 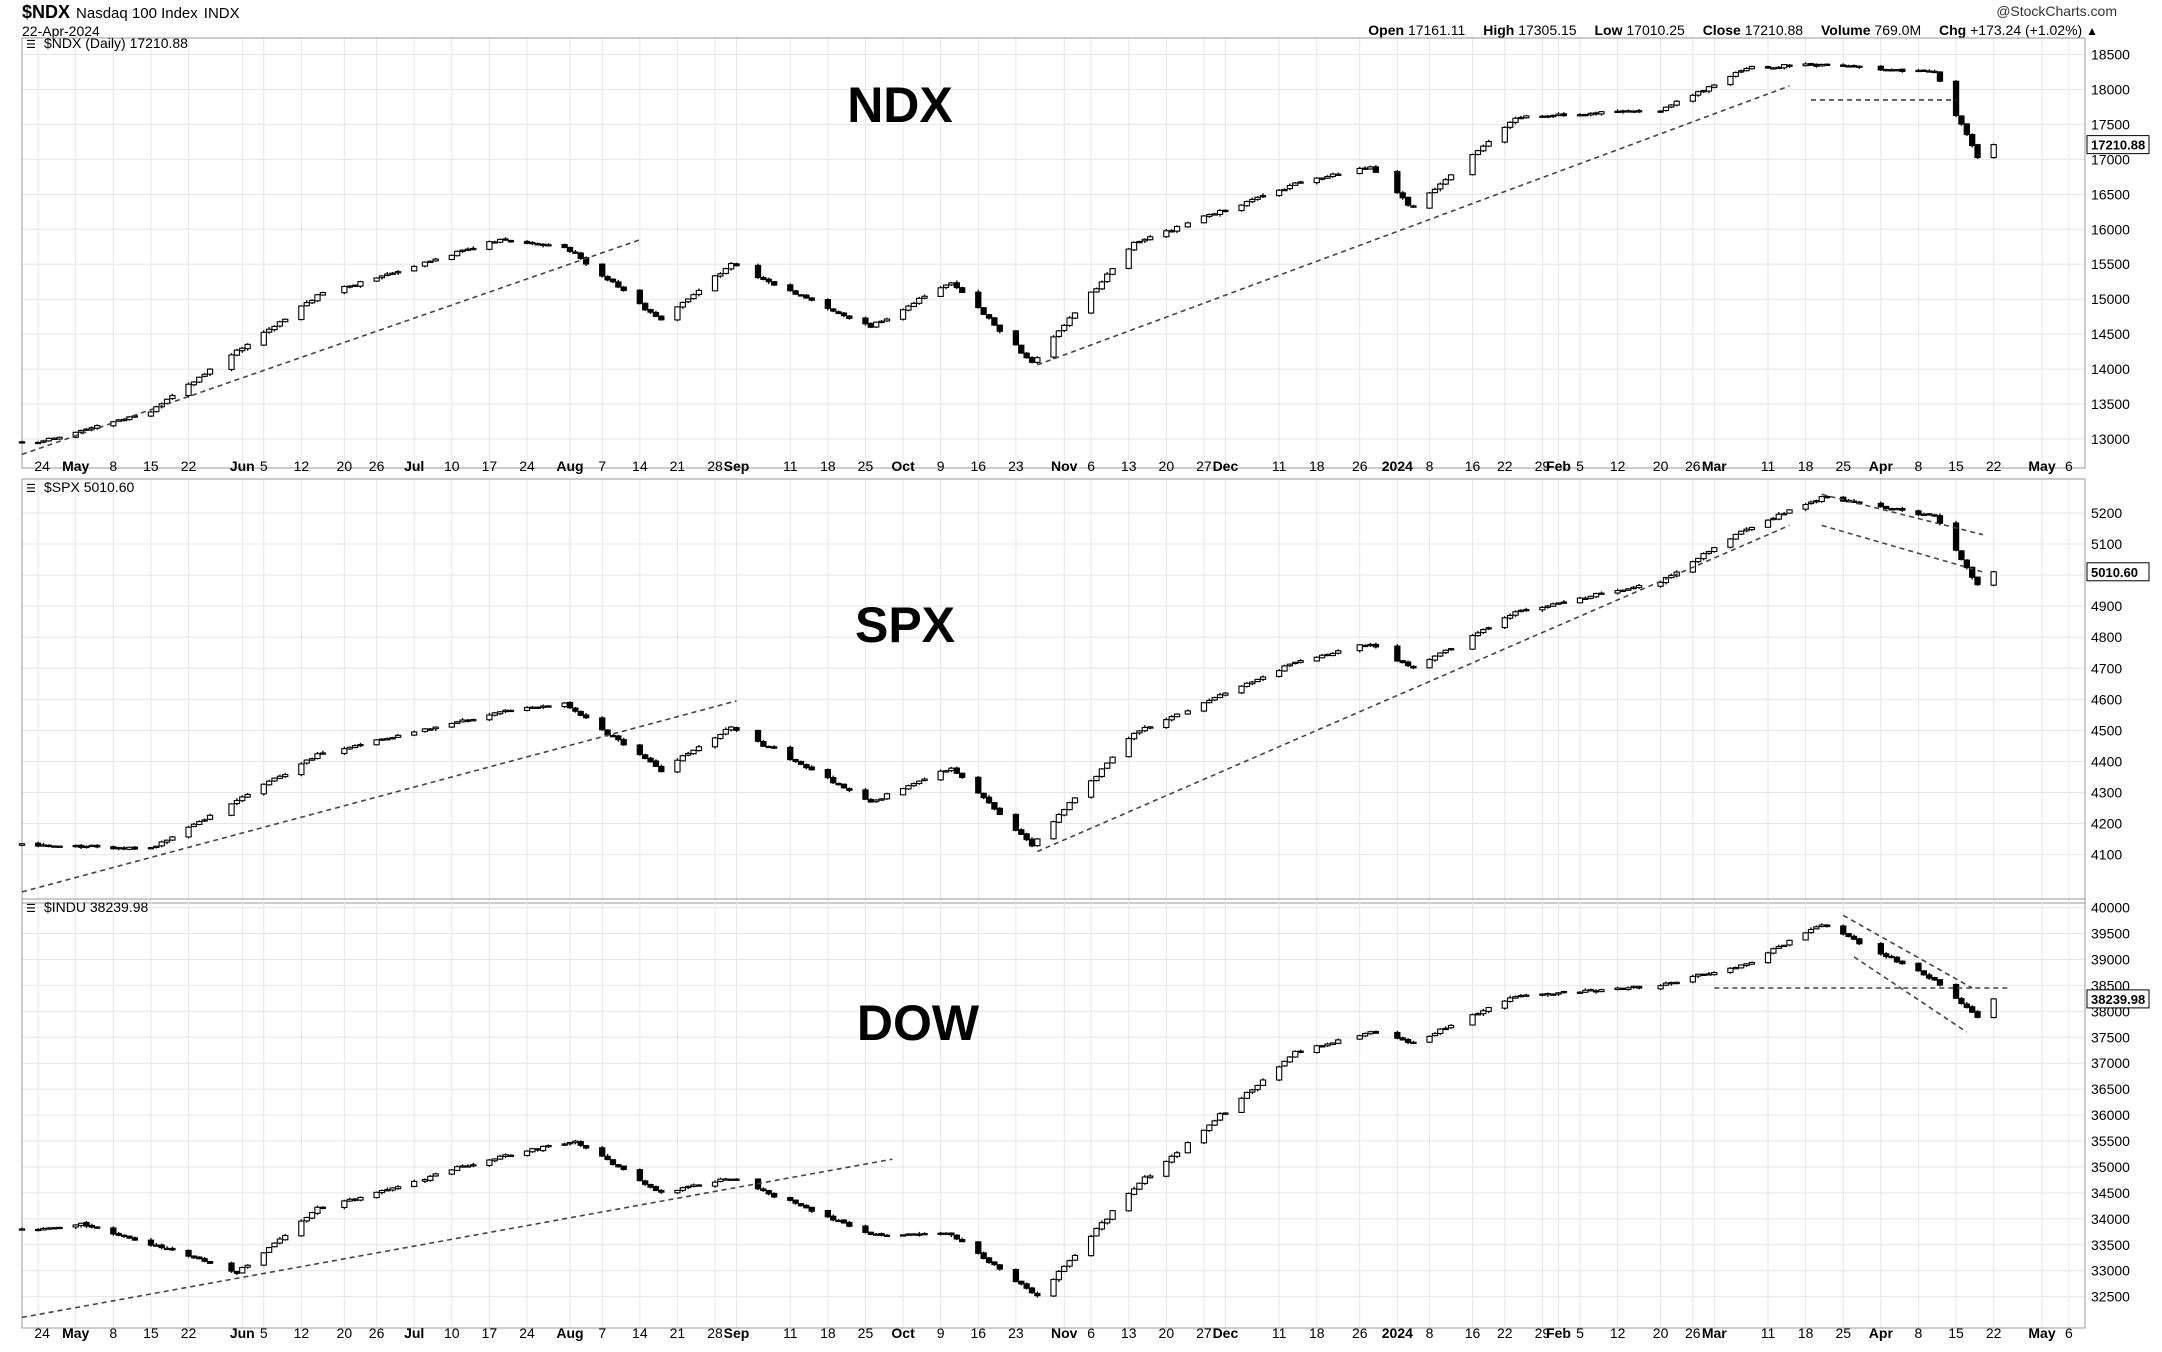 What do you see at coordinates (569, 1333) in the screenshot?
I see `x-tick-label: Aug` at bounding box center [569, 1333].